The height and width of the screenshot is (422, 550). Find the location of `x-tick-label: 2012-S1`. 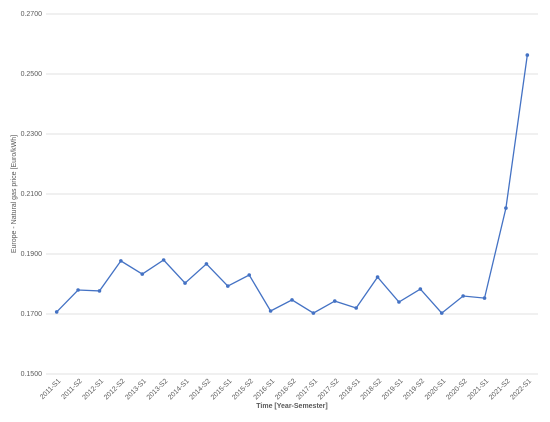

x-tick-label: 2012-S1 is located at coordinates (94, 390).